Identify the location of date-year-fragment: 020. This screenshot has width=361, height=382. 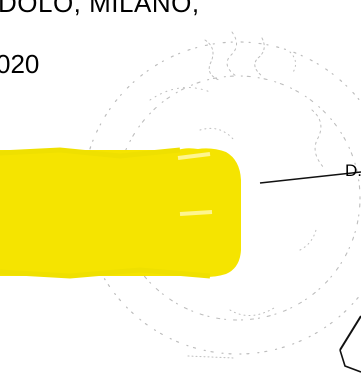
(20, 64).